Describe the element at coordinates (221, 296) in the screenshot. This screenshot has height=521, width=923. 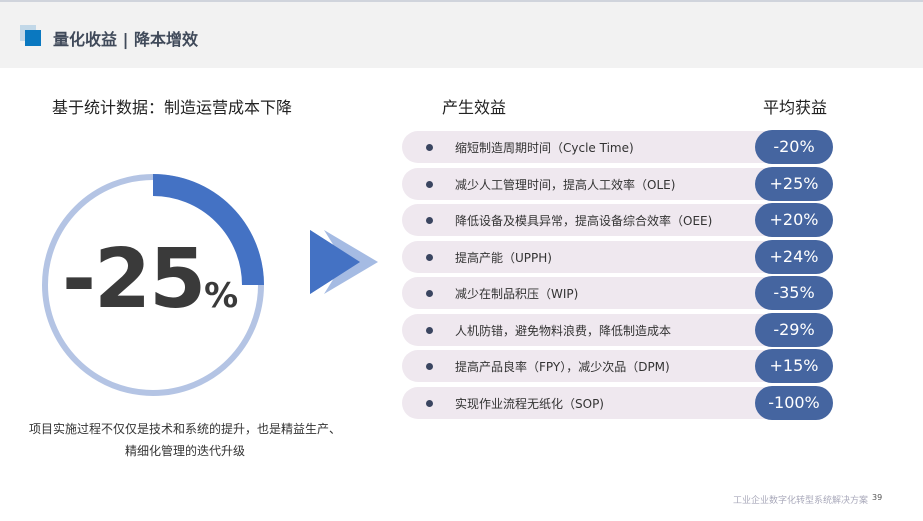
I see `value-unit: %` at that location.